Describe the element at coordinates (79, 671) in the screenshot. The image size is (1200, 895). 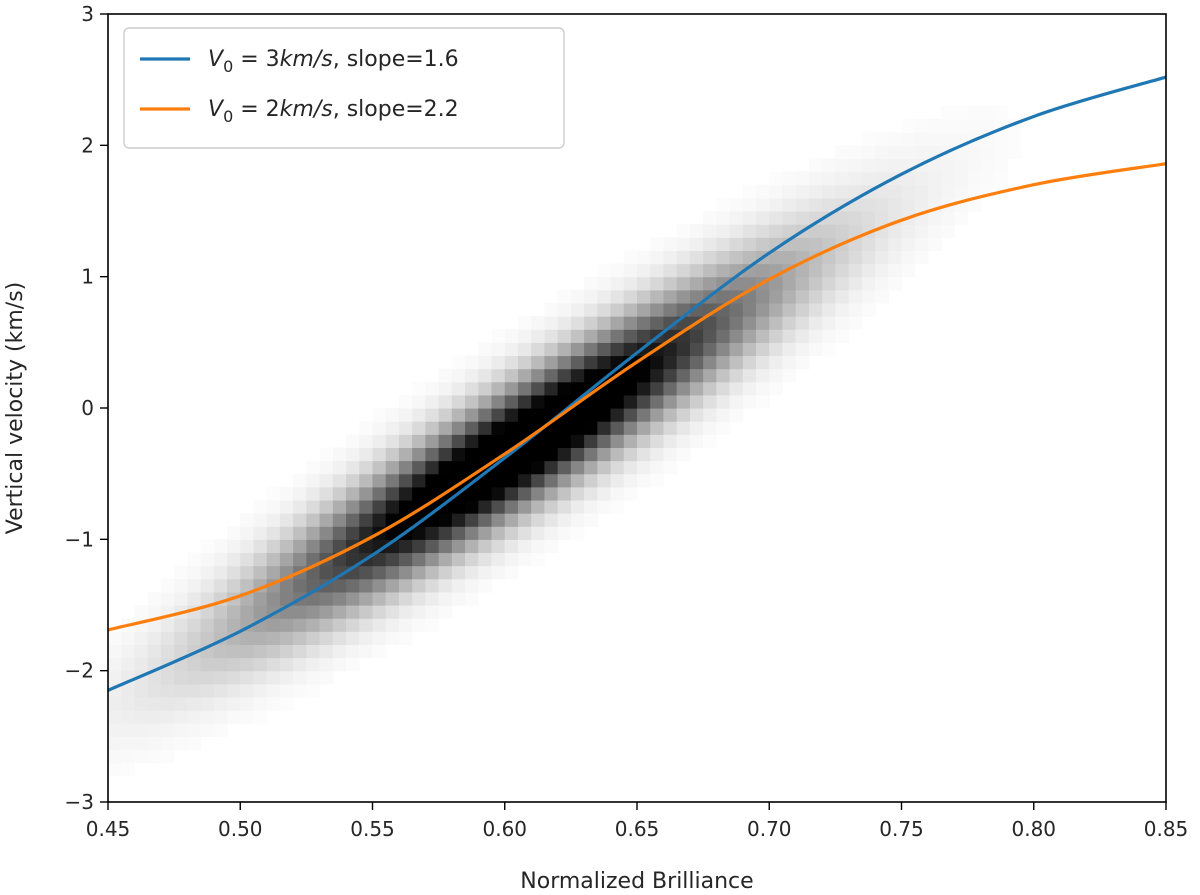
I see `y-tick-label: −2` at that location.